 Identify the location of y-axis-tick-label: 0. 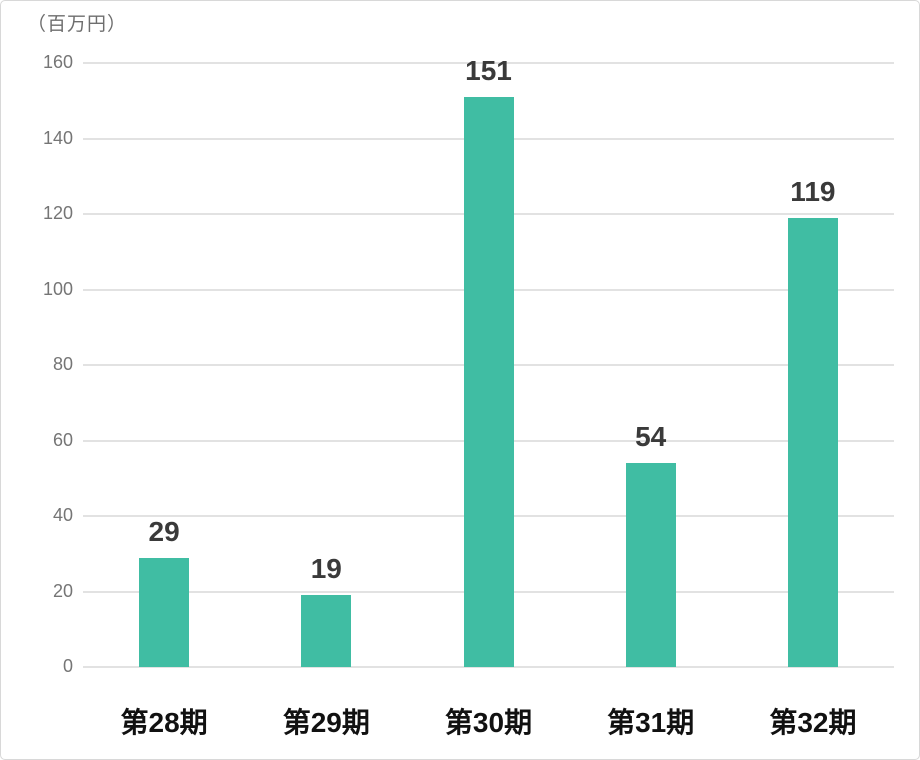
(67, 666).